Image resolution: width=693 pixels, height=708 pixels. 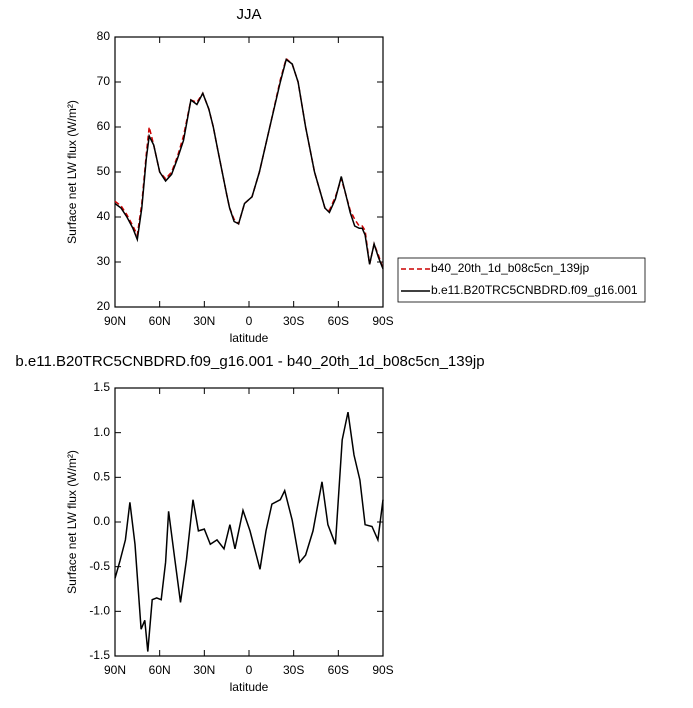 What do you see at coordinates (101, 432) in the screenshot?
I see `y-tick-label: 1.0` at bounding box center [101, 432].